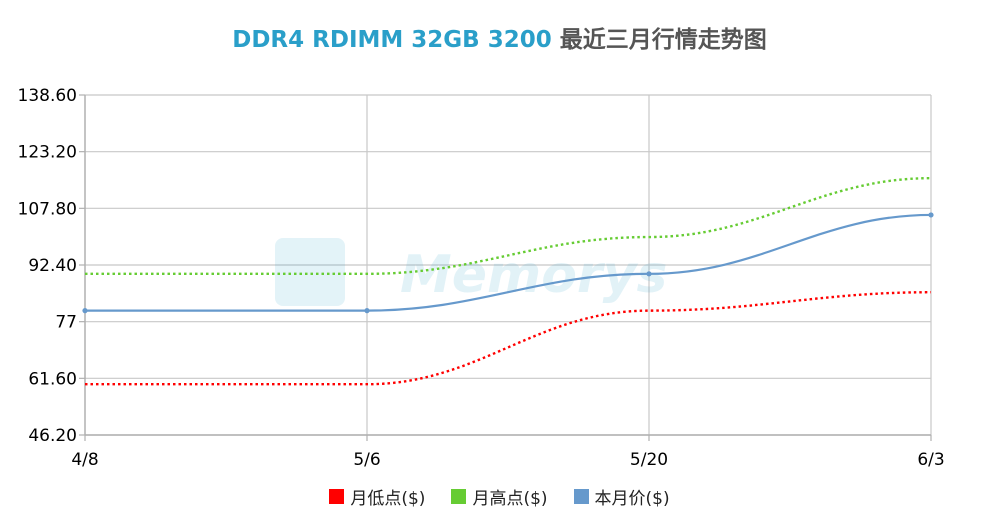 The height and width of the screenshot is (525, 999). I want to click on y-tick-label: 123.20, so click(47, 153).